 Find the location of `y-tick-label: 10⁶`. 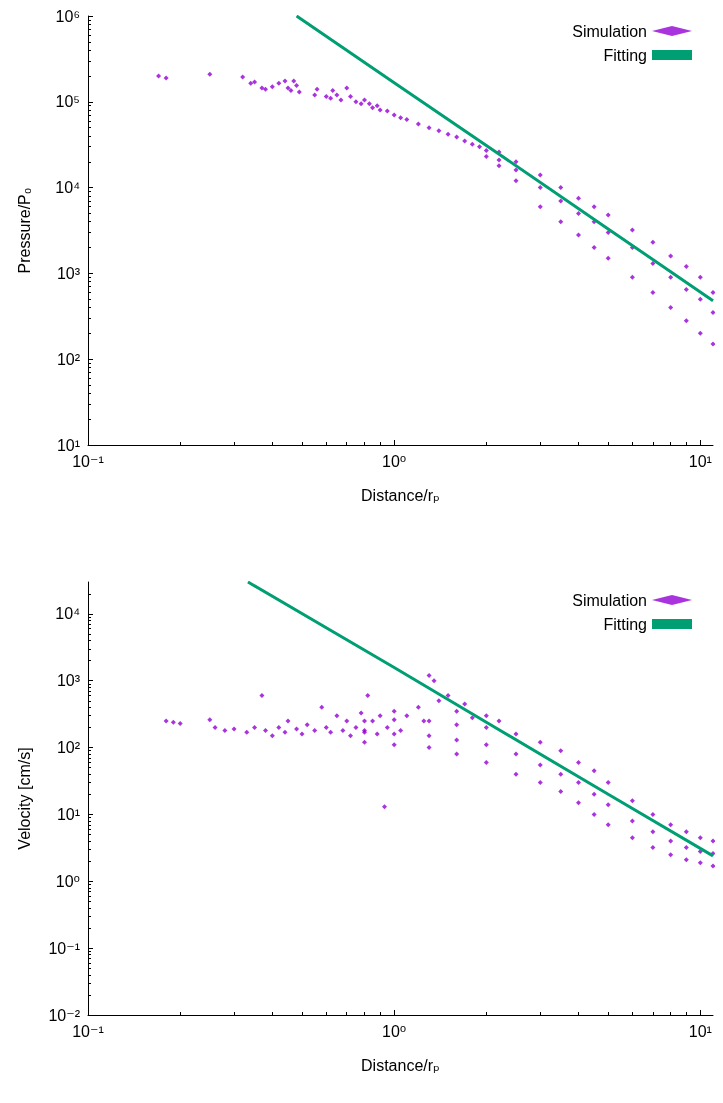

y-tick-label: 10⁶ is located at coordinates (67, 16).